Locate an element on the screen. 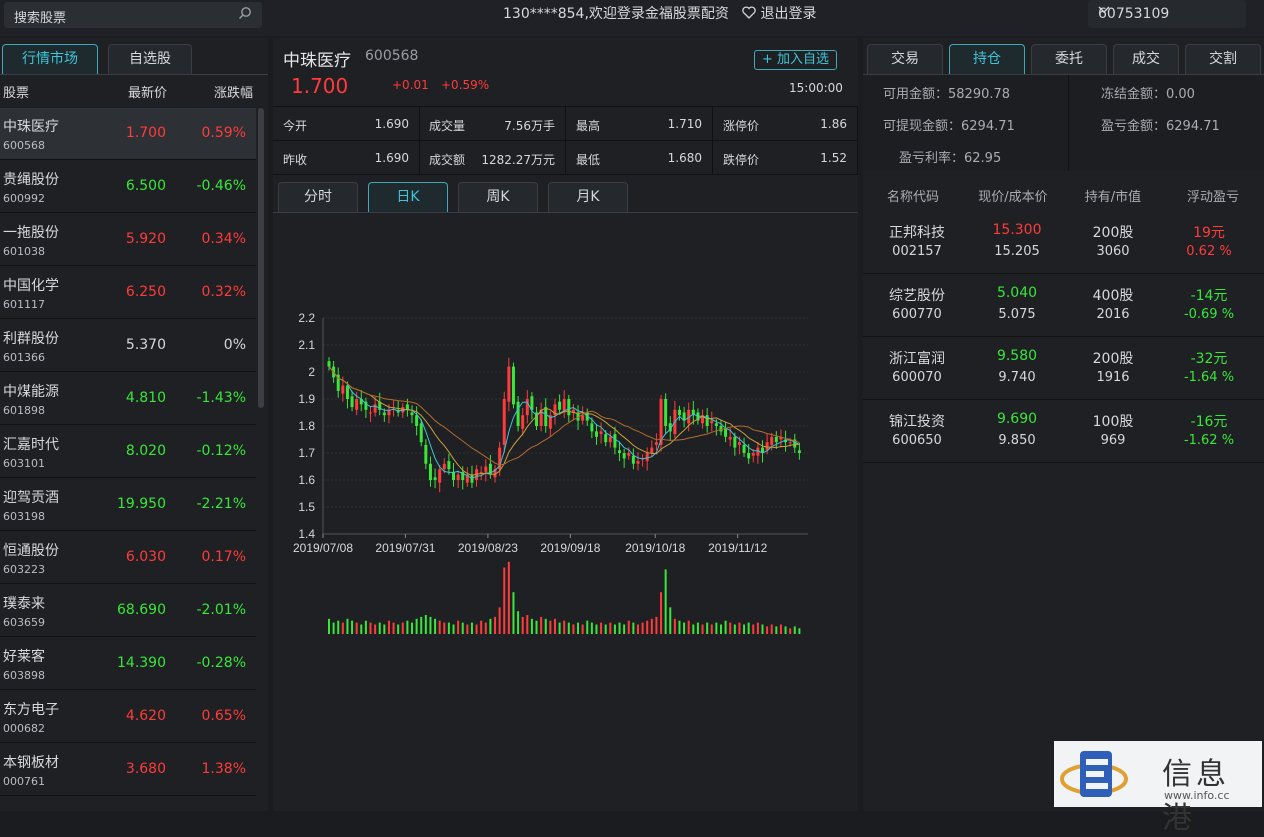  stat-value: 1.86 is located at coordinates (833, 124).